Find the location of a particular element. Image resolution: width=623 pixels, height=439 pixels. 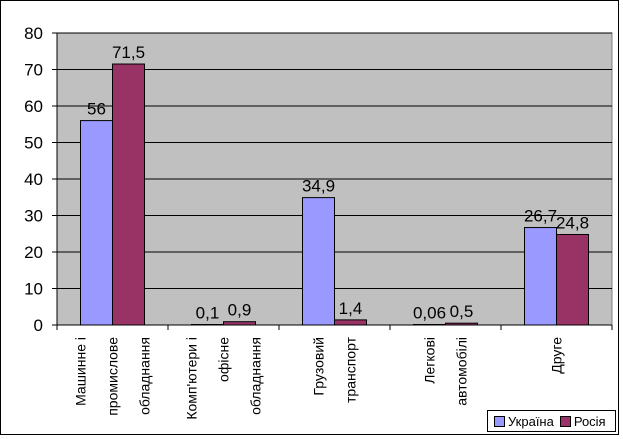

x-category-label: Легкові is located at coordinates (430, 360).